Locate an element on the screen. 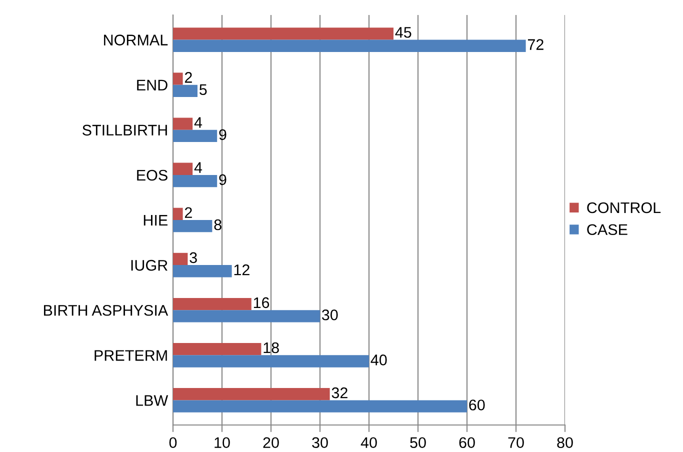  y-tick-label: PRETERM is located at coordinates (130, 355).